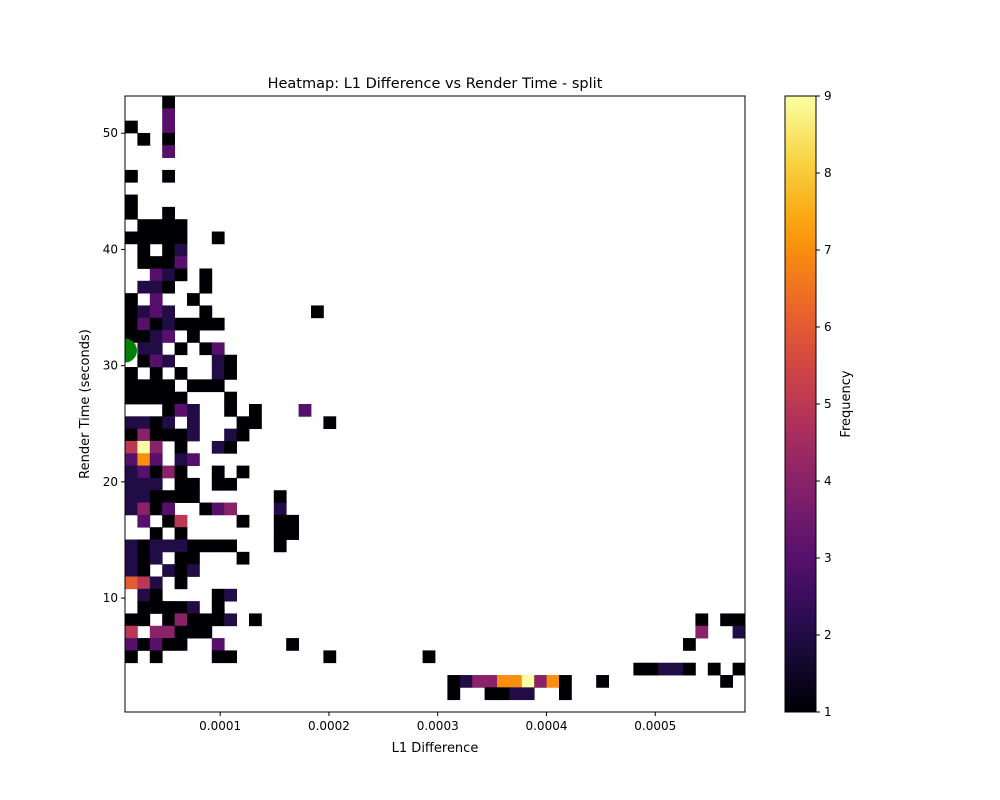  Describe the element at coordinates (85, 404) in the screenshot. I see `y-axis-label: Render Time (seconds)` at that location.